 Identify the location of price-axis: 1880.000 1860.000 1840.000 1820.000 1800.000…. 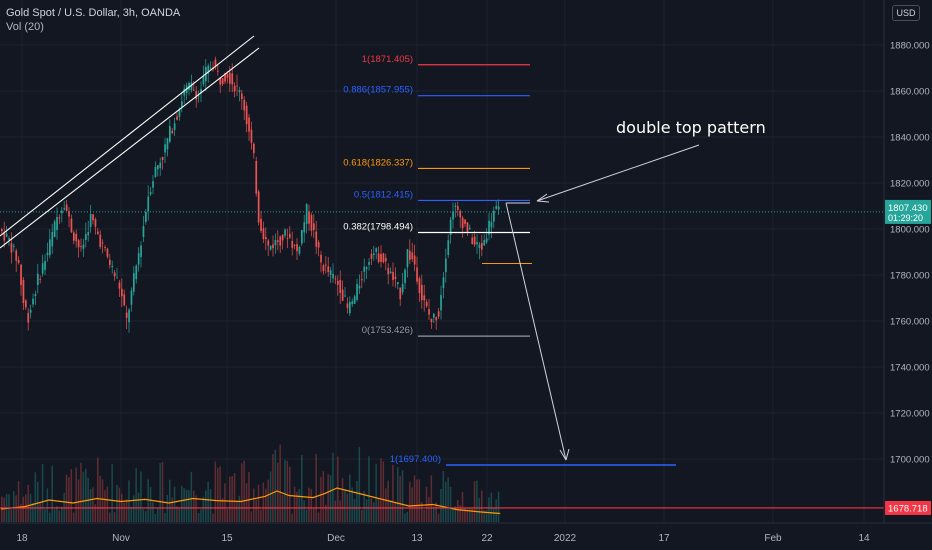
(907, 275).